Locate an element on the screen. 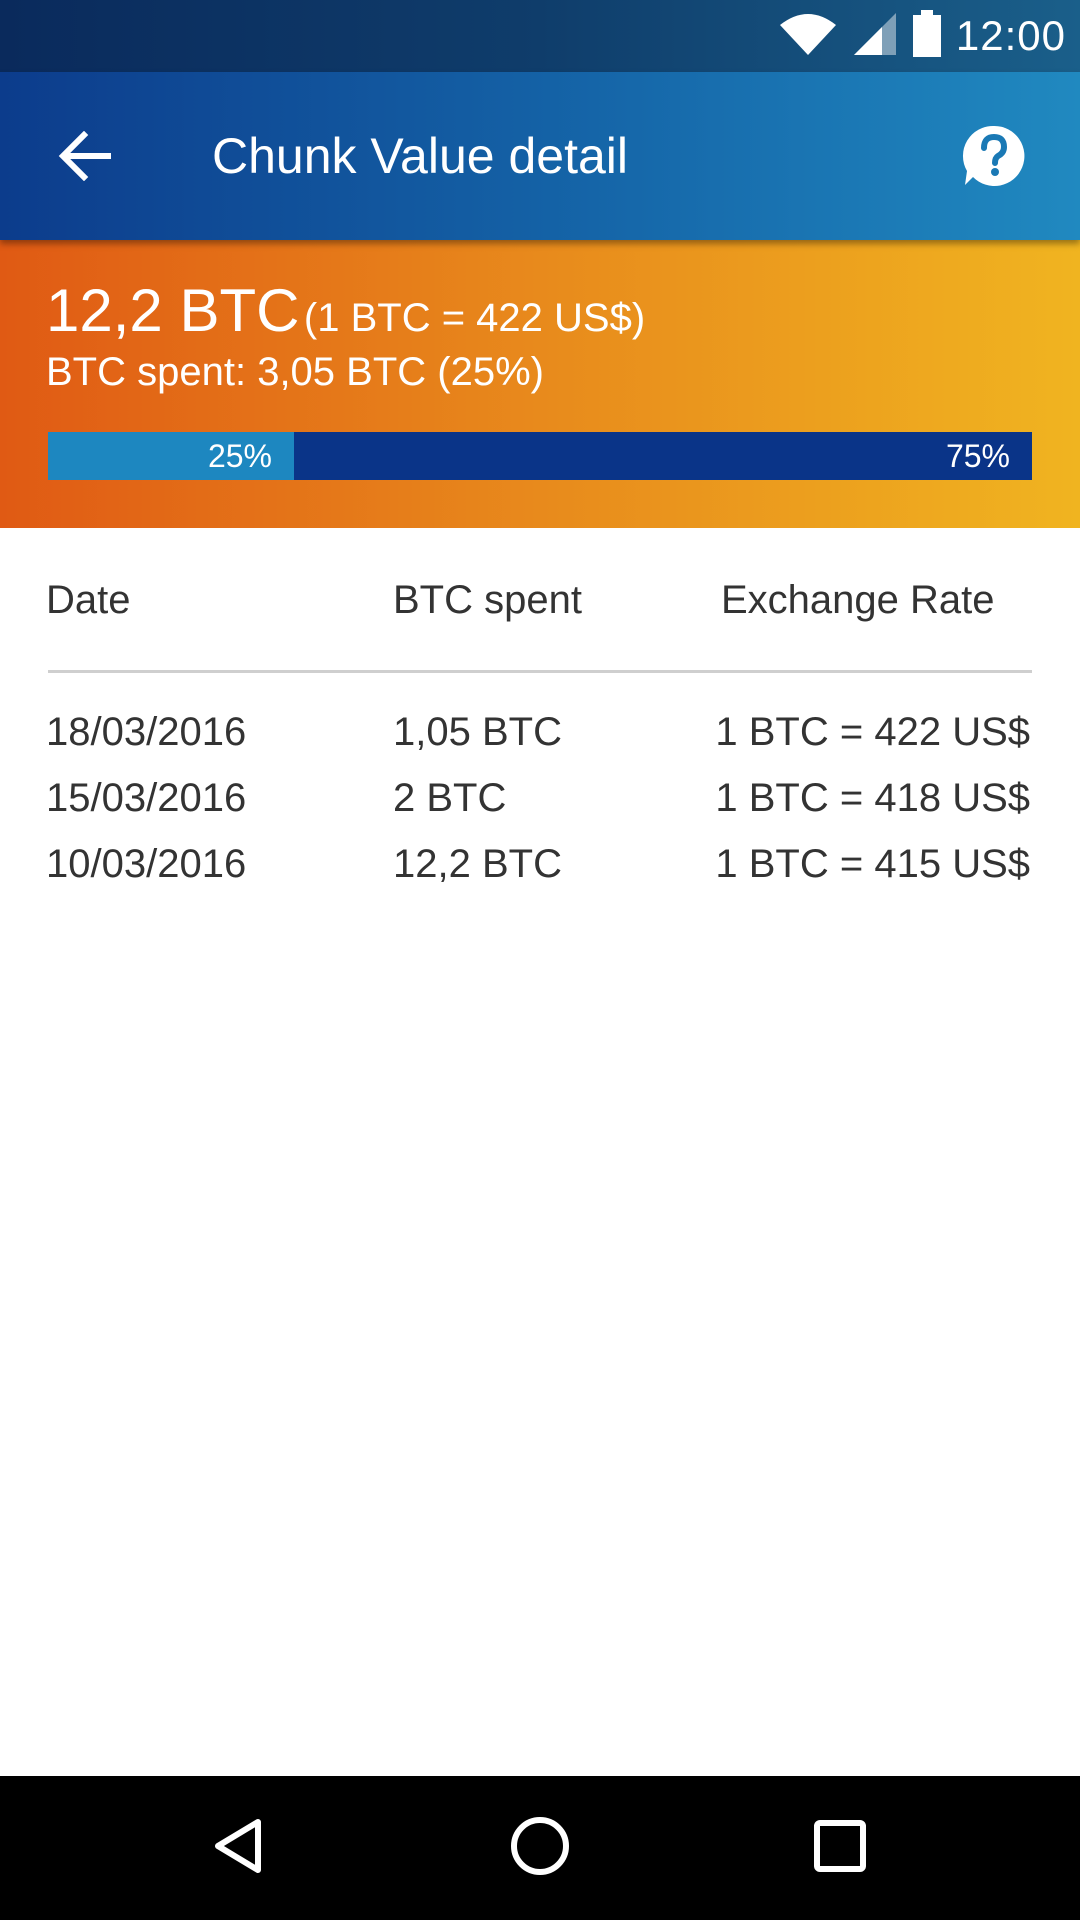 The width and height of the screenshot is (1080, 1920). help-circle-icon is located at coordinates (994, 158).